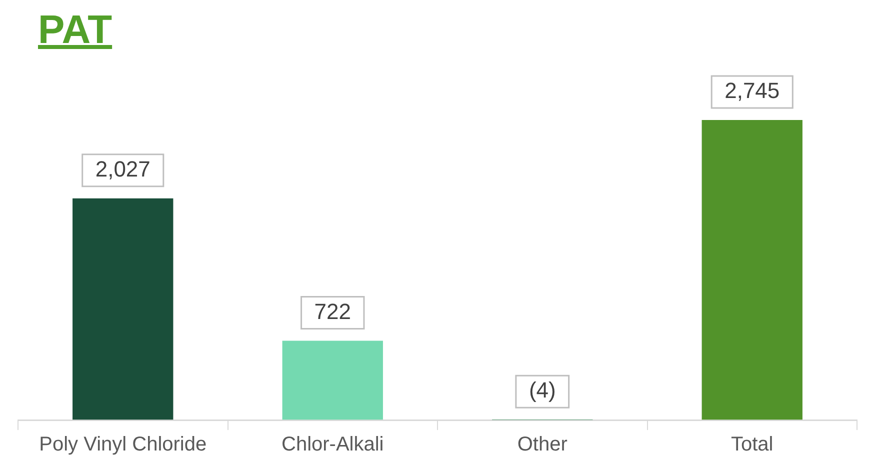 Image resolution: width=875 pixels, height=468 pixels. What do you see at coordinates (122, 169) in the screenshot?
I see `data-label: 2,027` at bounding box center [122, 169].